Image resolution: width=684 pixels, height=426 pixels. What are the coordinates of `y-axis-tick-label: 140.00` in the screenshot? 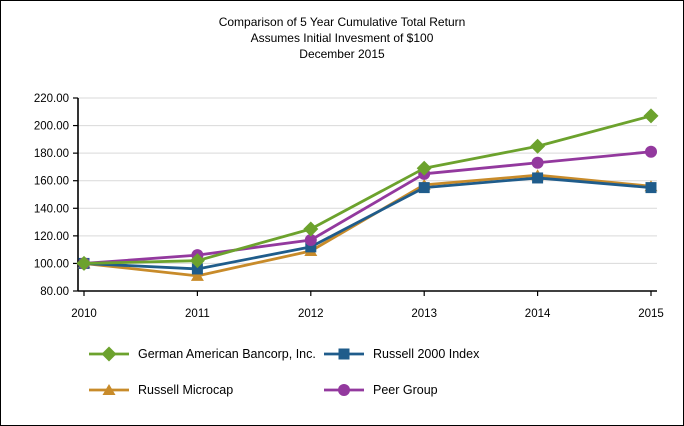 It's located at (51, 209).